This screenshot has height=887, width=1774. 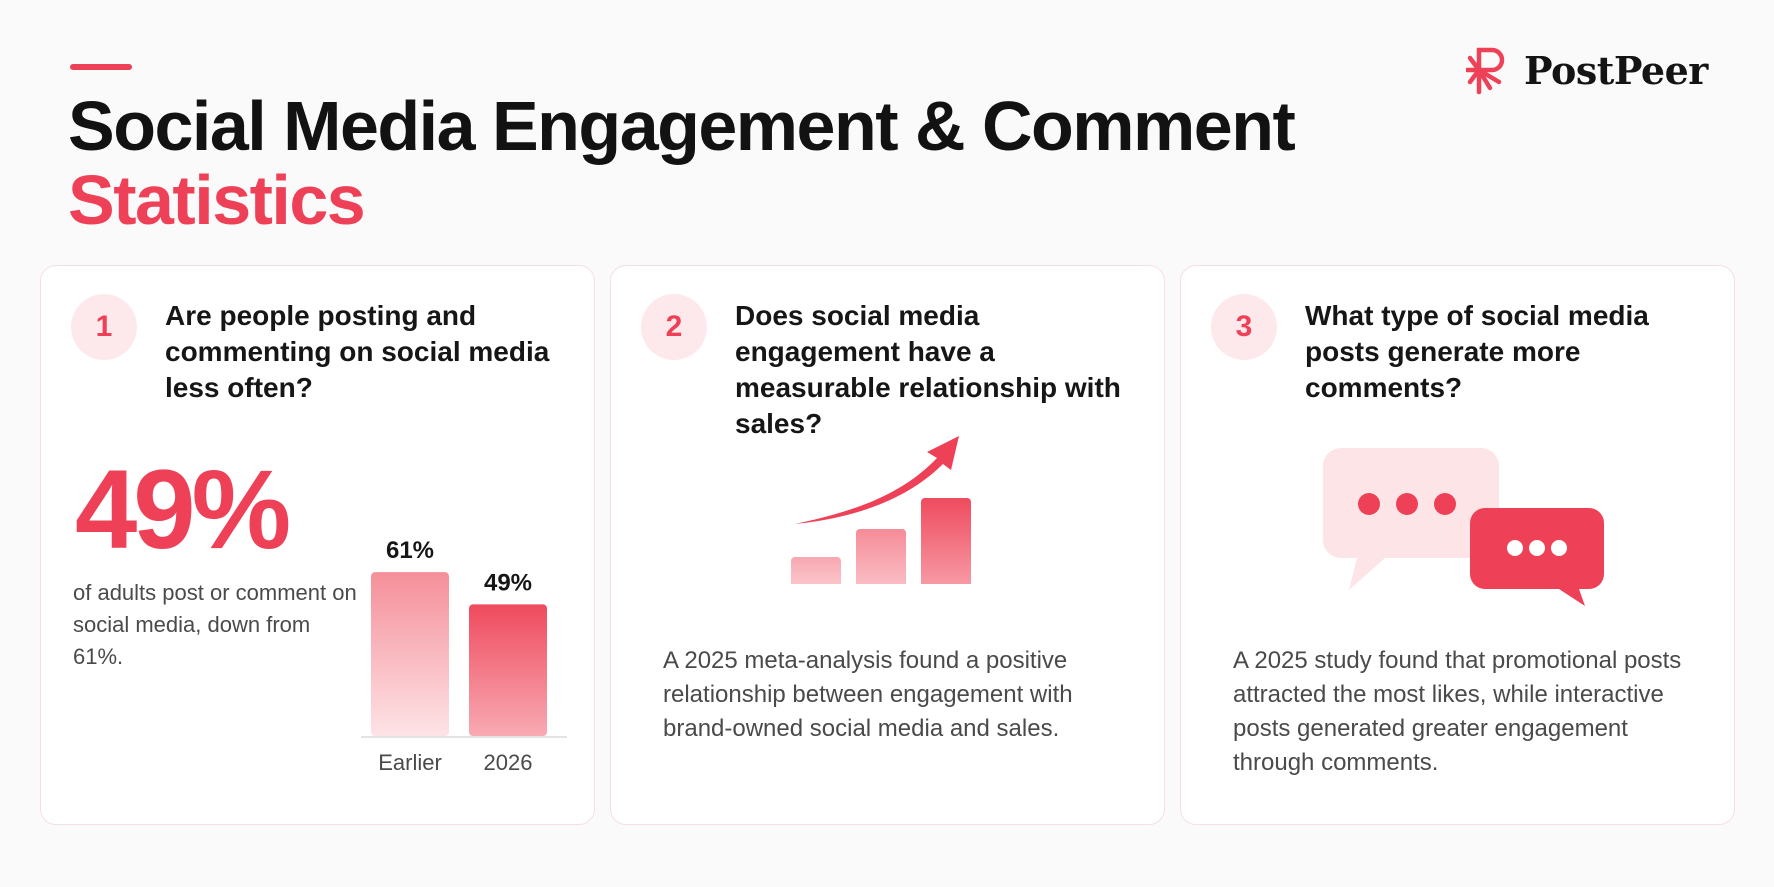 What do you see at coordinates (104, 327) in the screenshot?
I see `card-number-badge: 1` at bounding box center [104, 327].